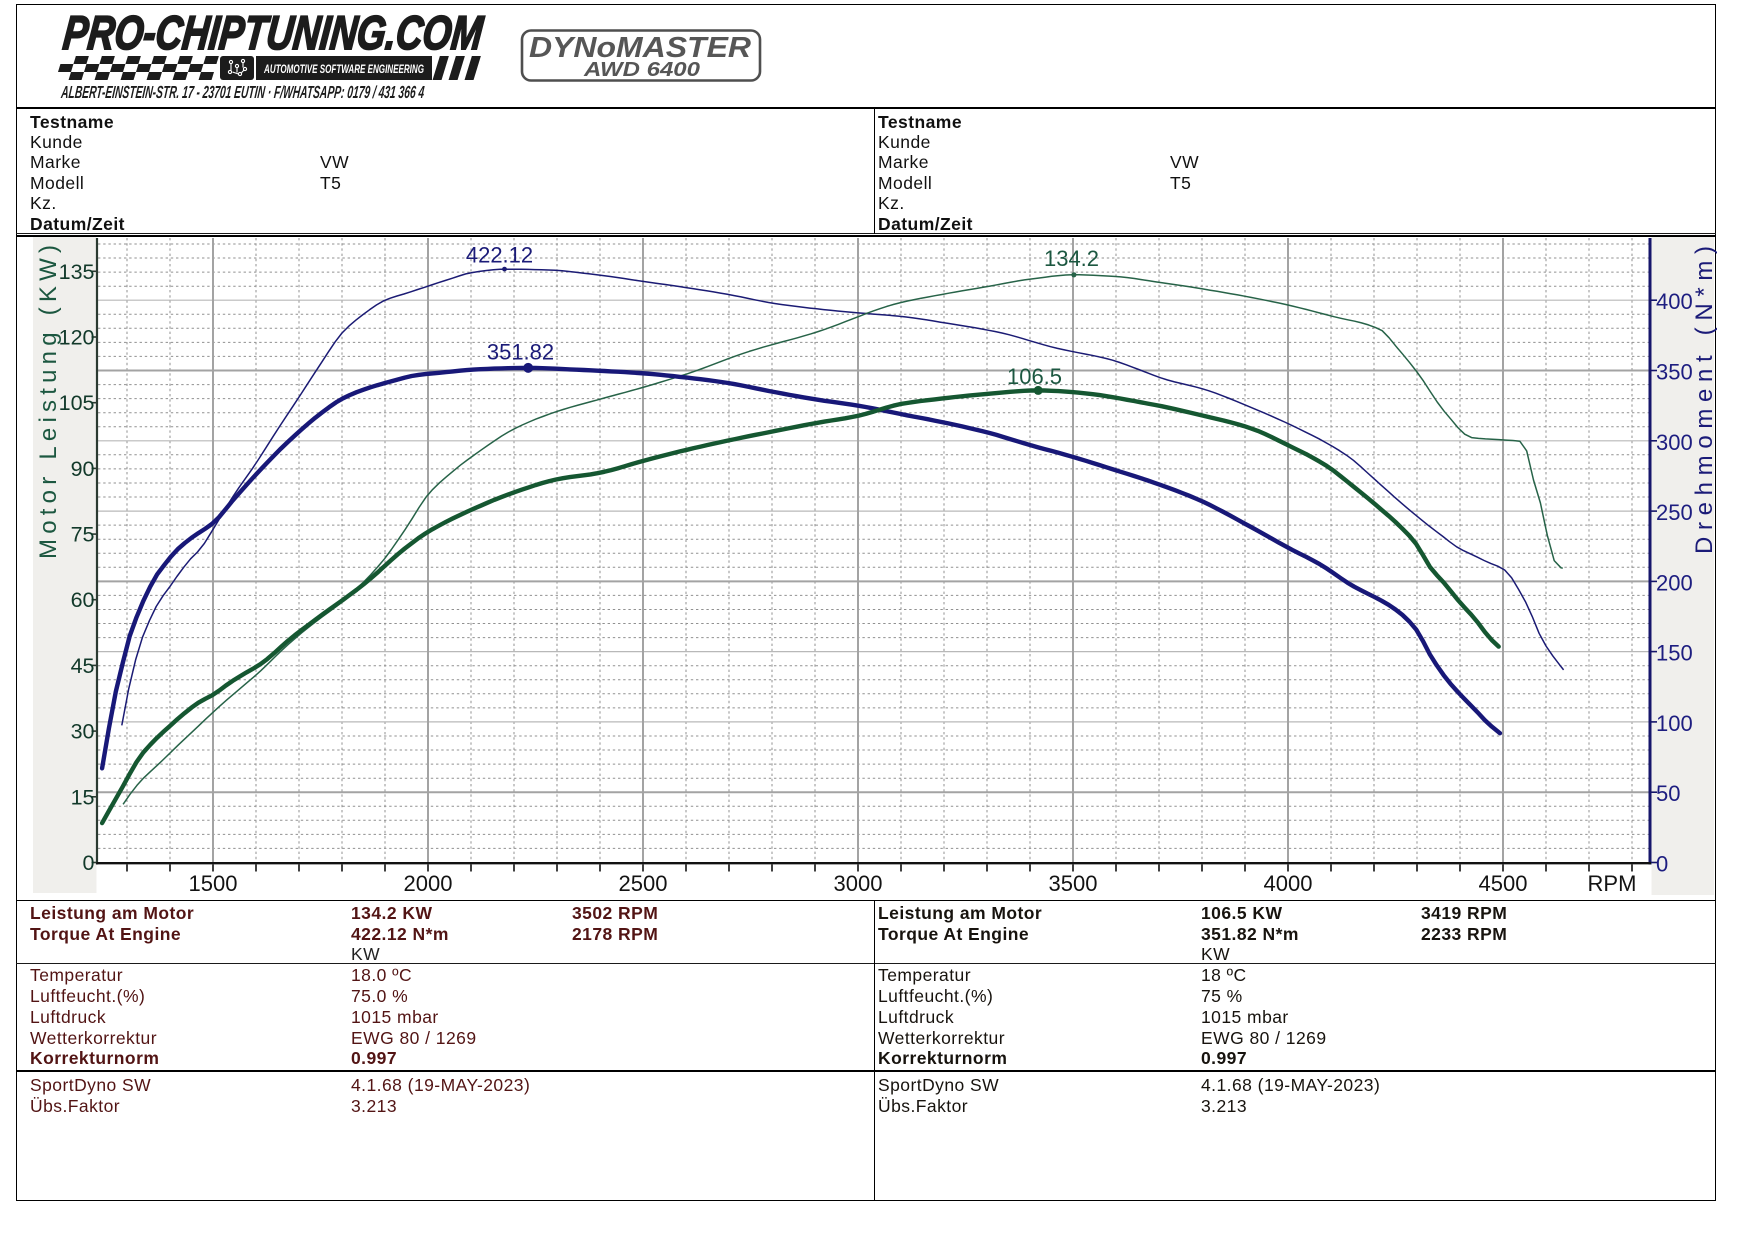 The width and height of the screenshot is (1754, 1240). What do you see at coordinates (858, 883) in the screenshot?
I see `svg-text: 3000` at bounding box center [858, 883].